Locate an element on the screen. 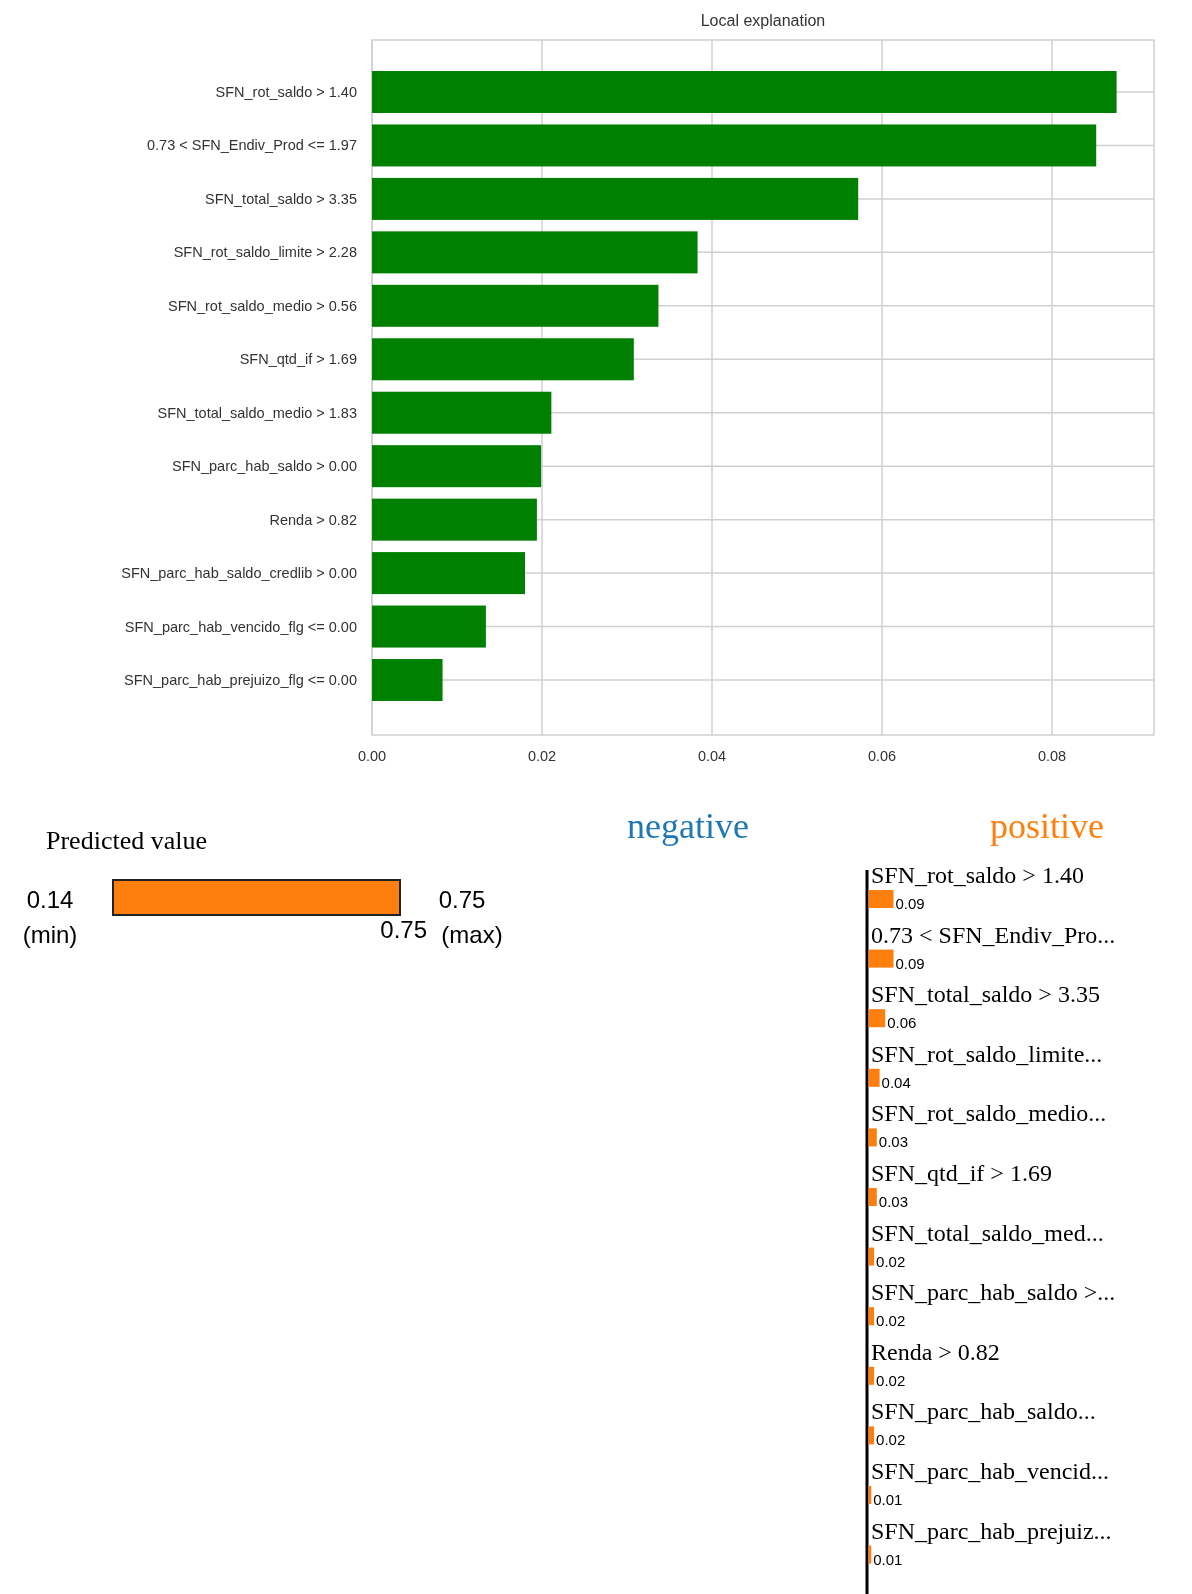 The height and width of the screenshot is (1594, 1192). x-tick-label: 0.04 is located at coordinates (712, 756).